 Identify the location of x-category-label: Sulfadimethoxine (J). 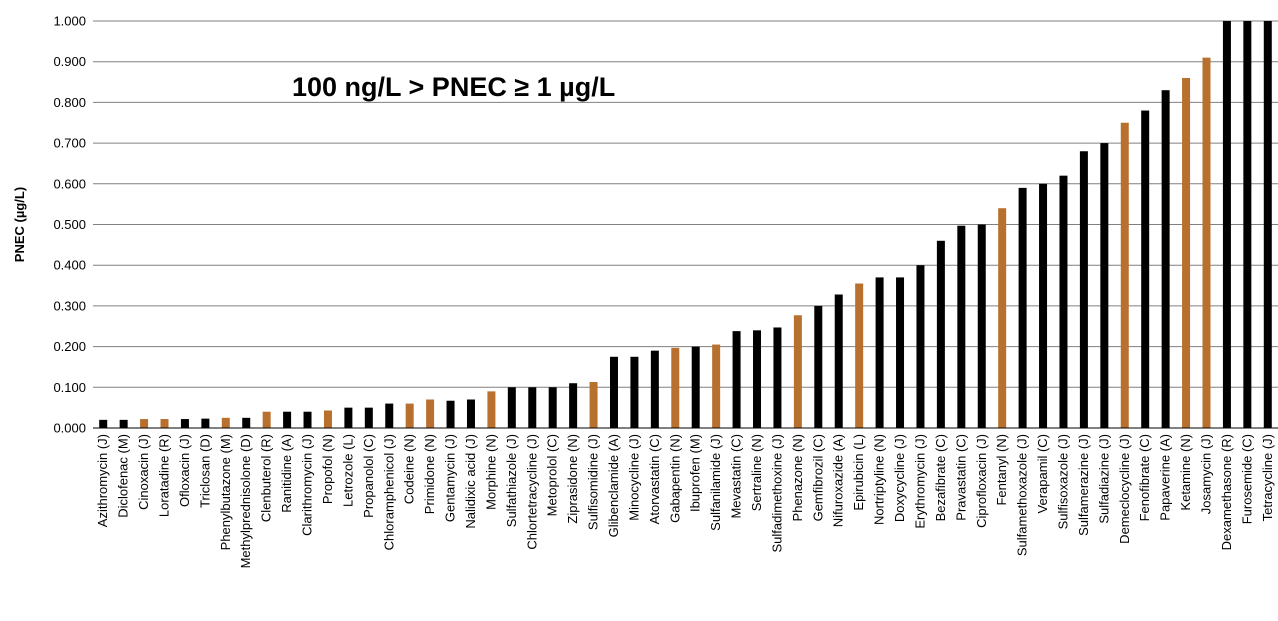
(776, 493).